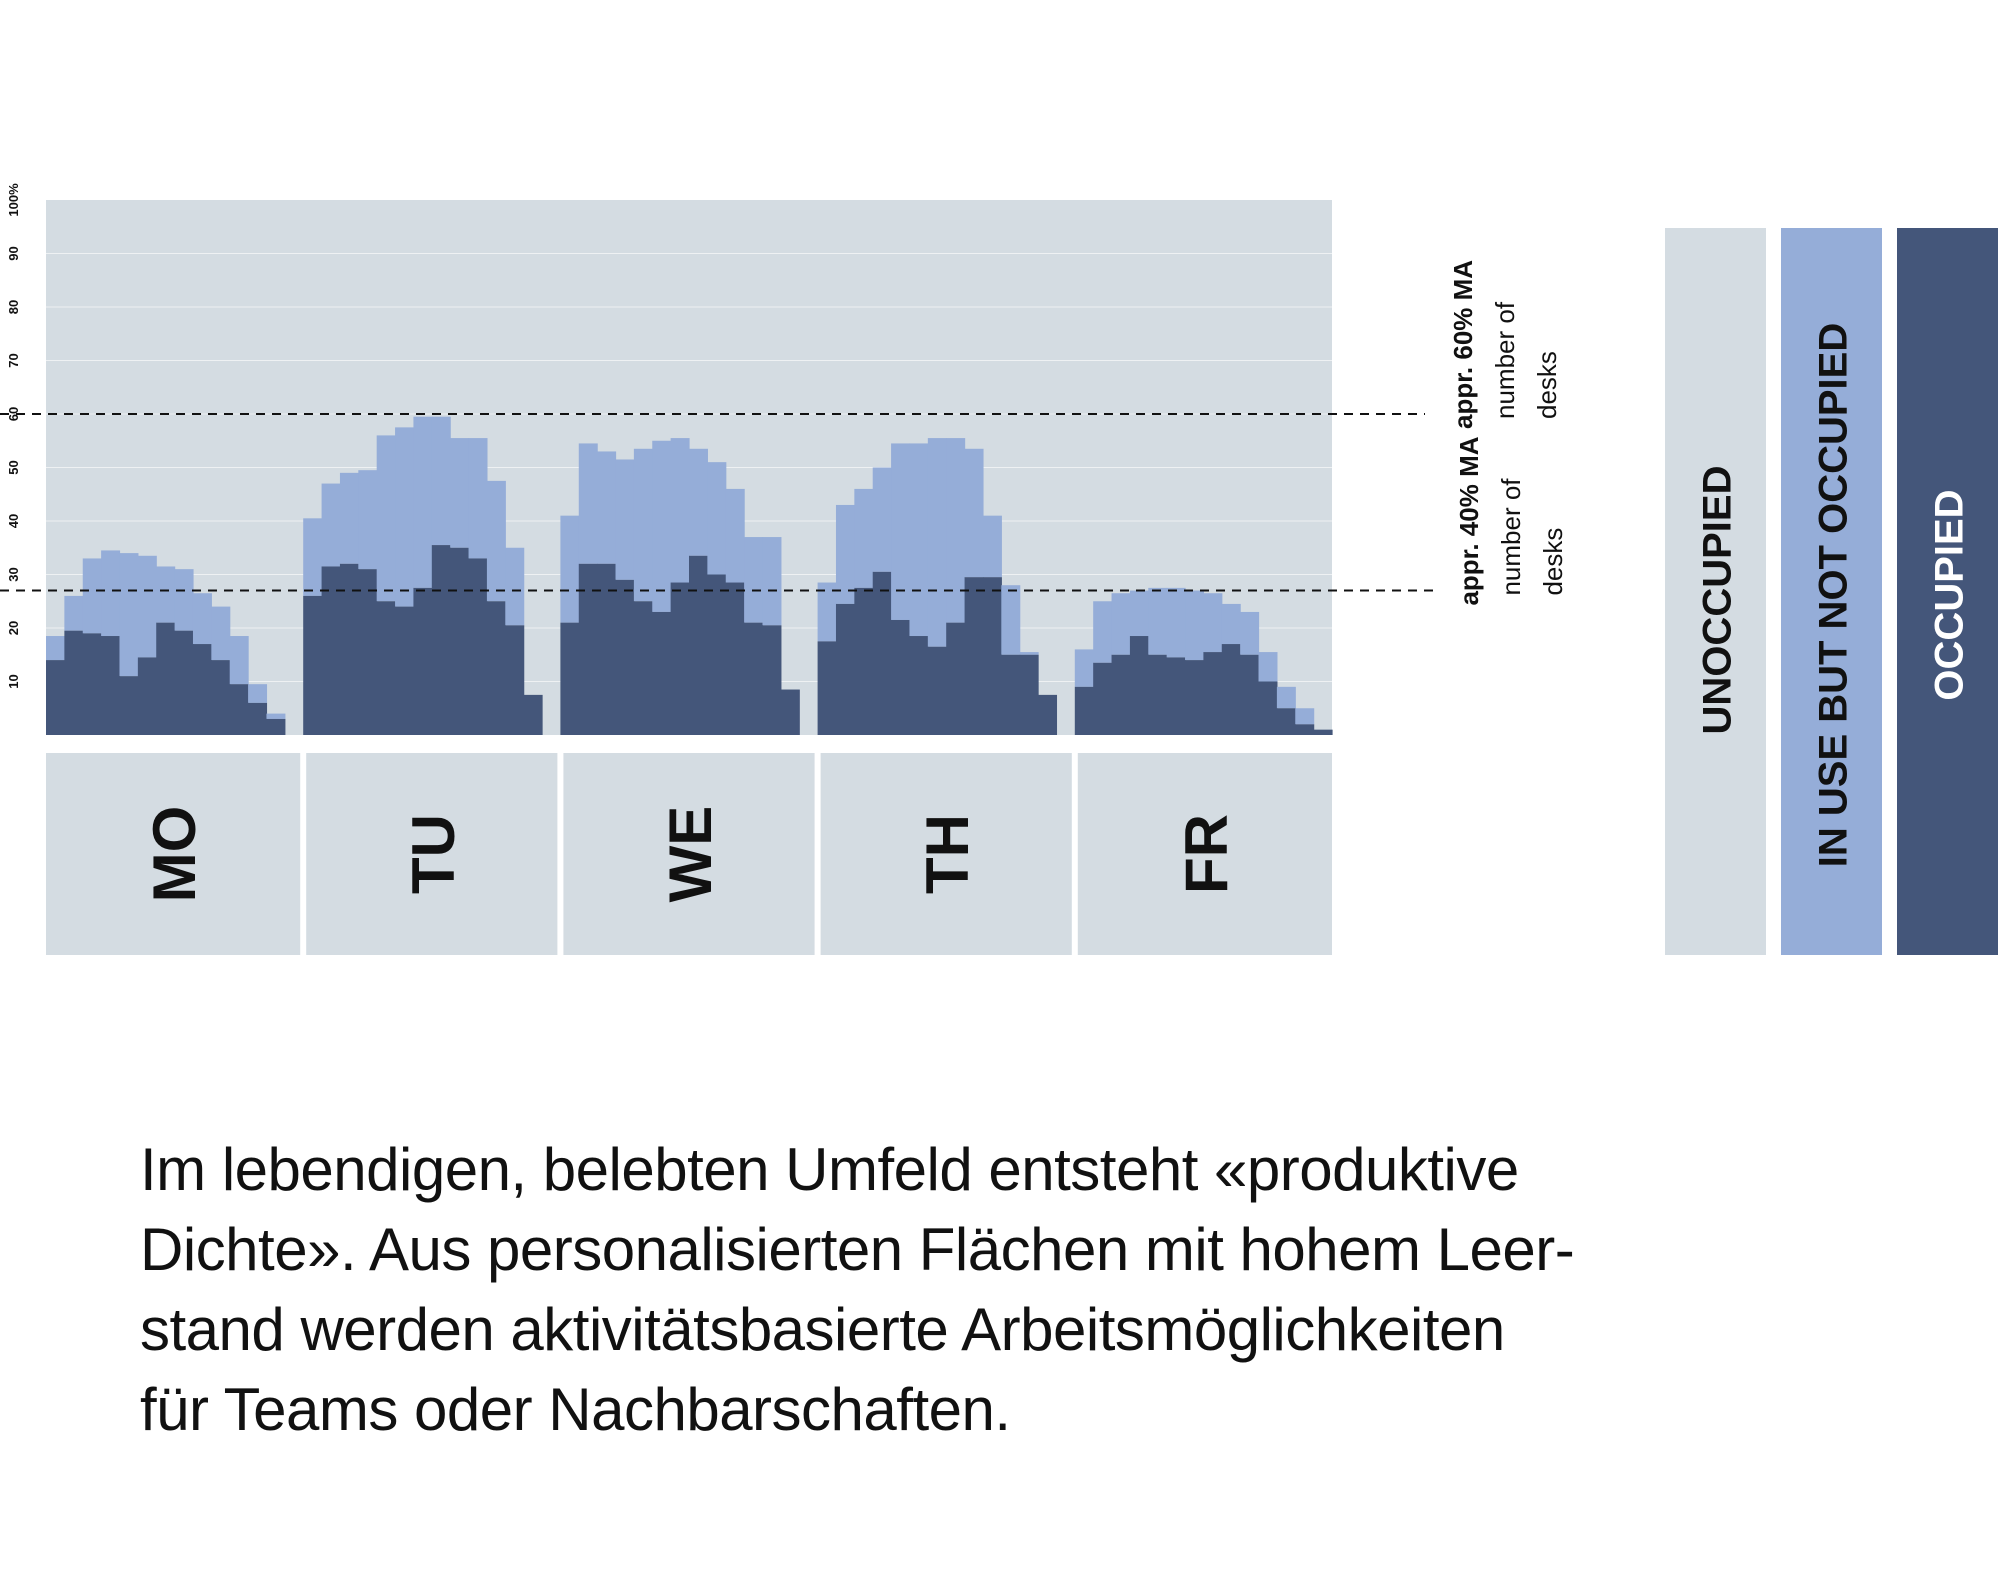 This screenshot has height=1582, width=2000. I want to click on y-tick-label: 30, so click(13, 574).